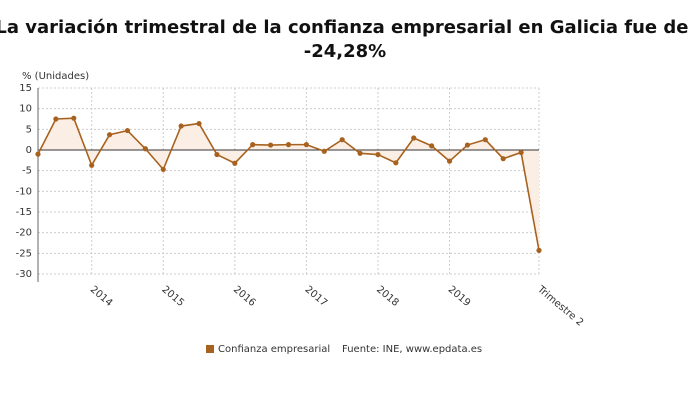  What do you see at coordinates (24, 253) in the screenshot?
I see `y-tick-label: -25` at bounding box center [24, 253].